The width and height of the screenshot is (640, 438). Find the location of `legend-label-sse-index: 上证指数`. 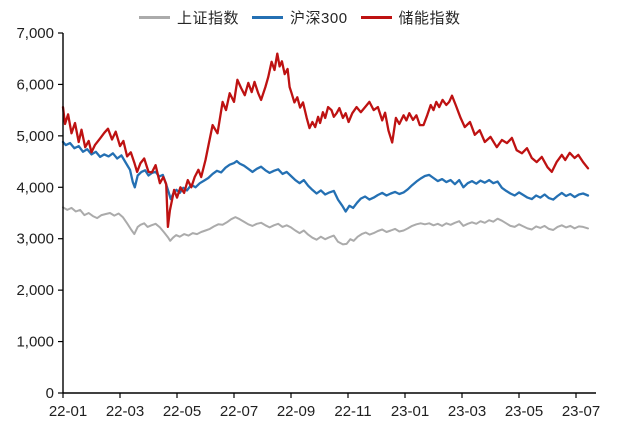

legend-label-sse-index: 上证指数 is located at coordinates (208, 18).